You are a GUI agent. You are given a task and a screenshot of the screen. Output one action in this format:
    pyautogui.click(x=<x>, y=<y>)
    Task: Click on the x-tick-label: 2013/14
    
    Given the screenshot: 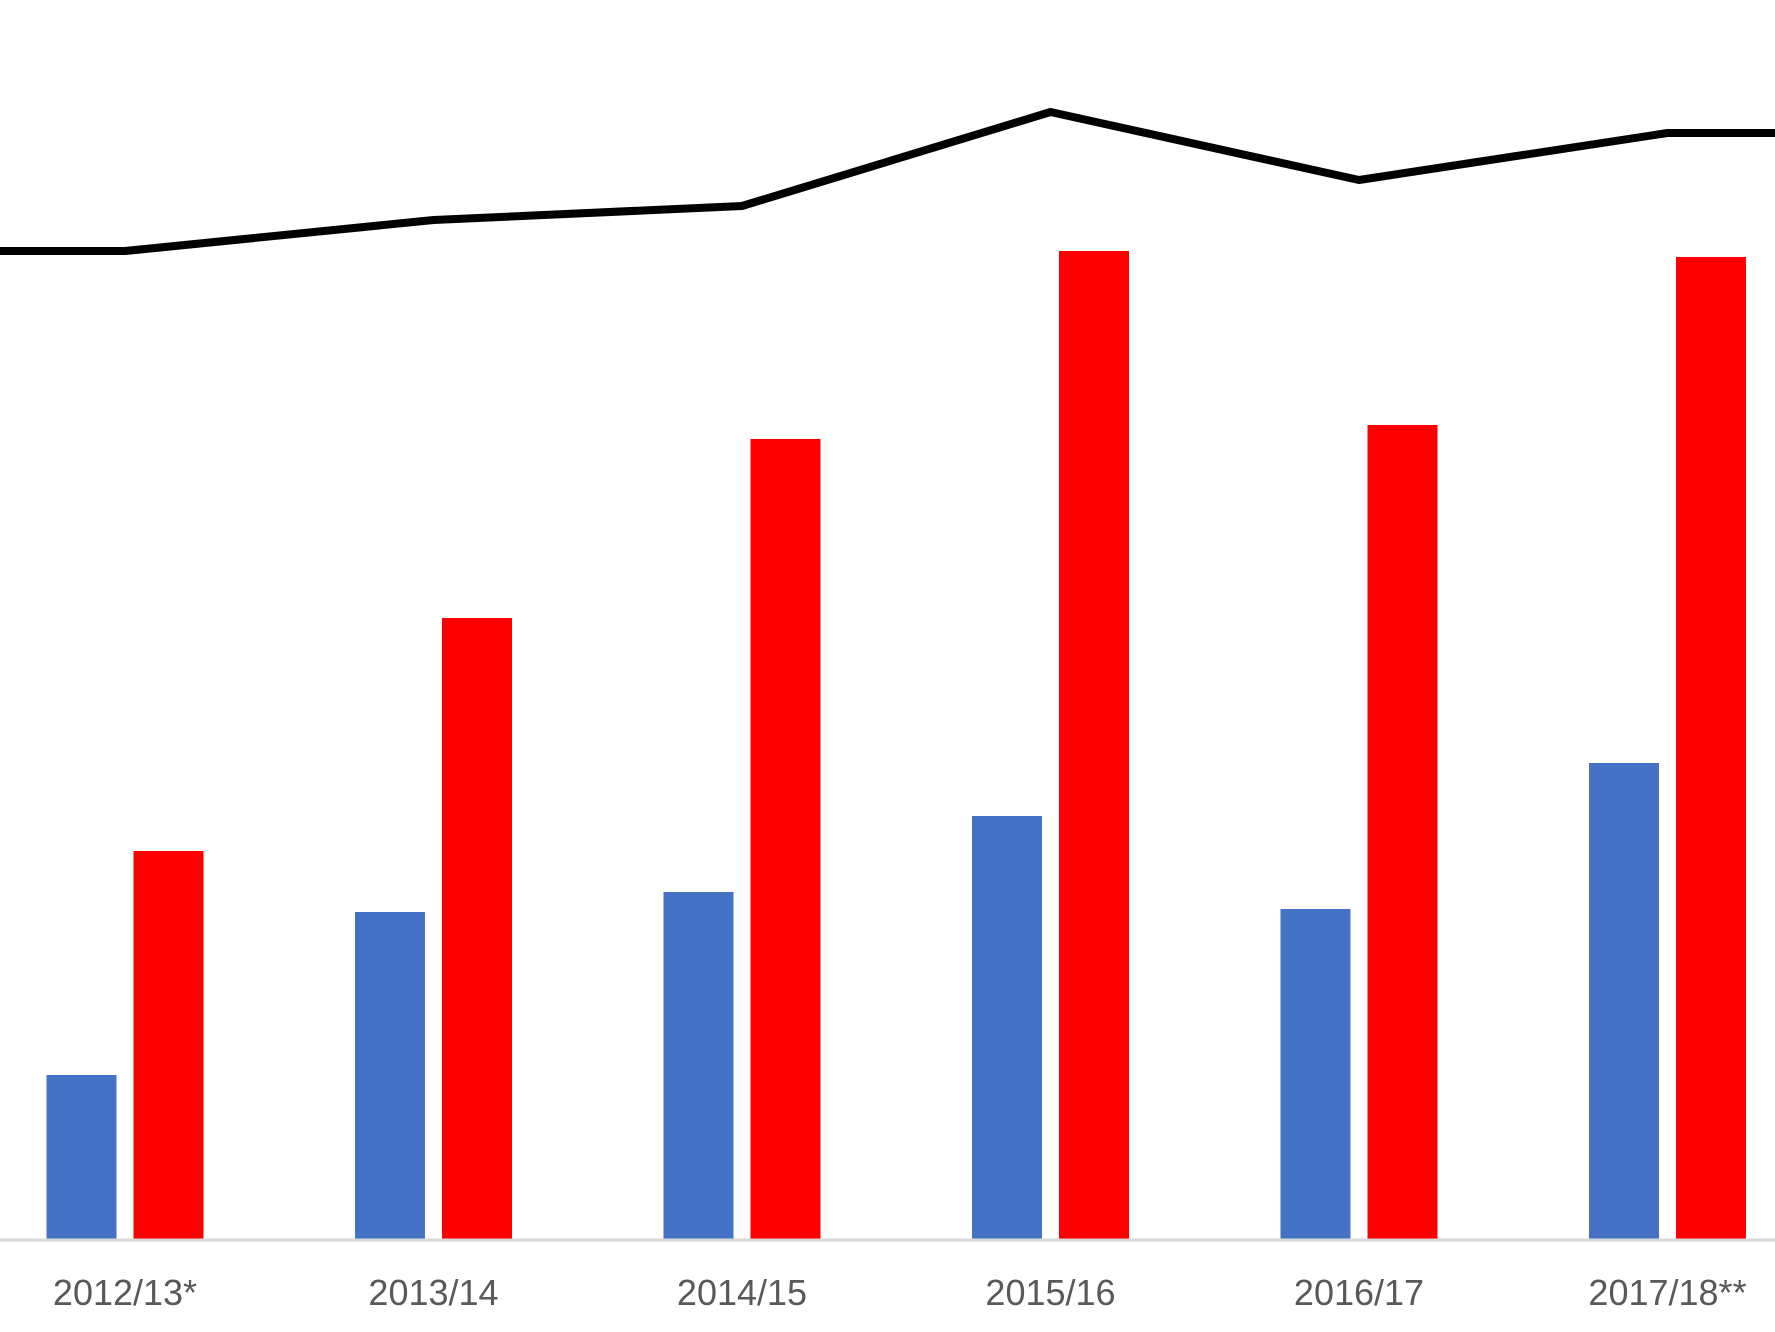 What is the action you would take?
    pyautogui.click(x=433, y=1292)
    